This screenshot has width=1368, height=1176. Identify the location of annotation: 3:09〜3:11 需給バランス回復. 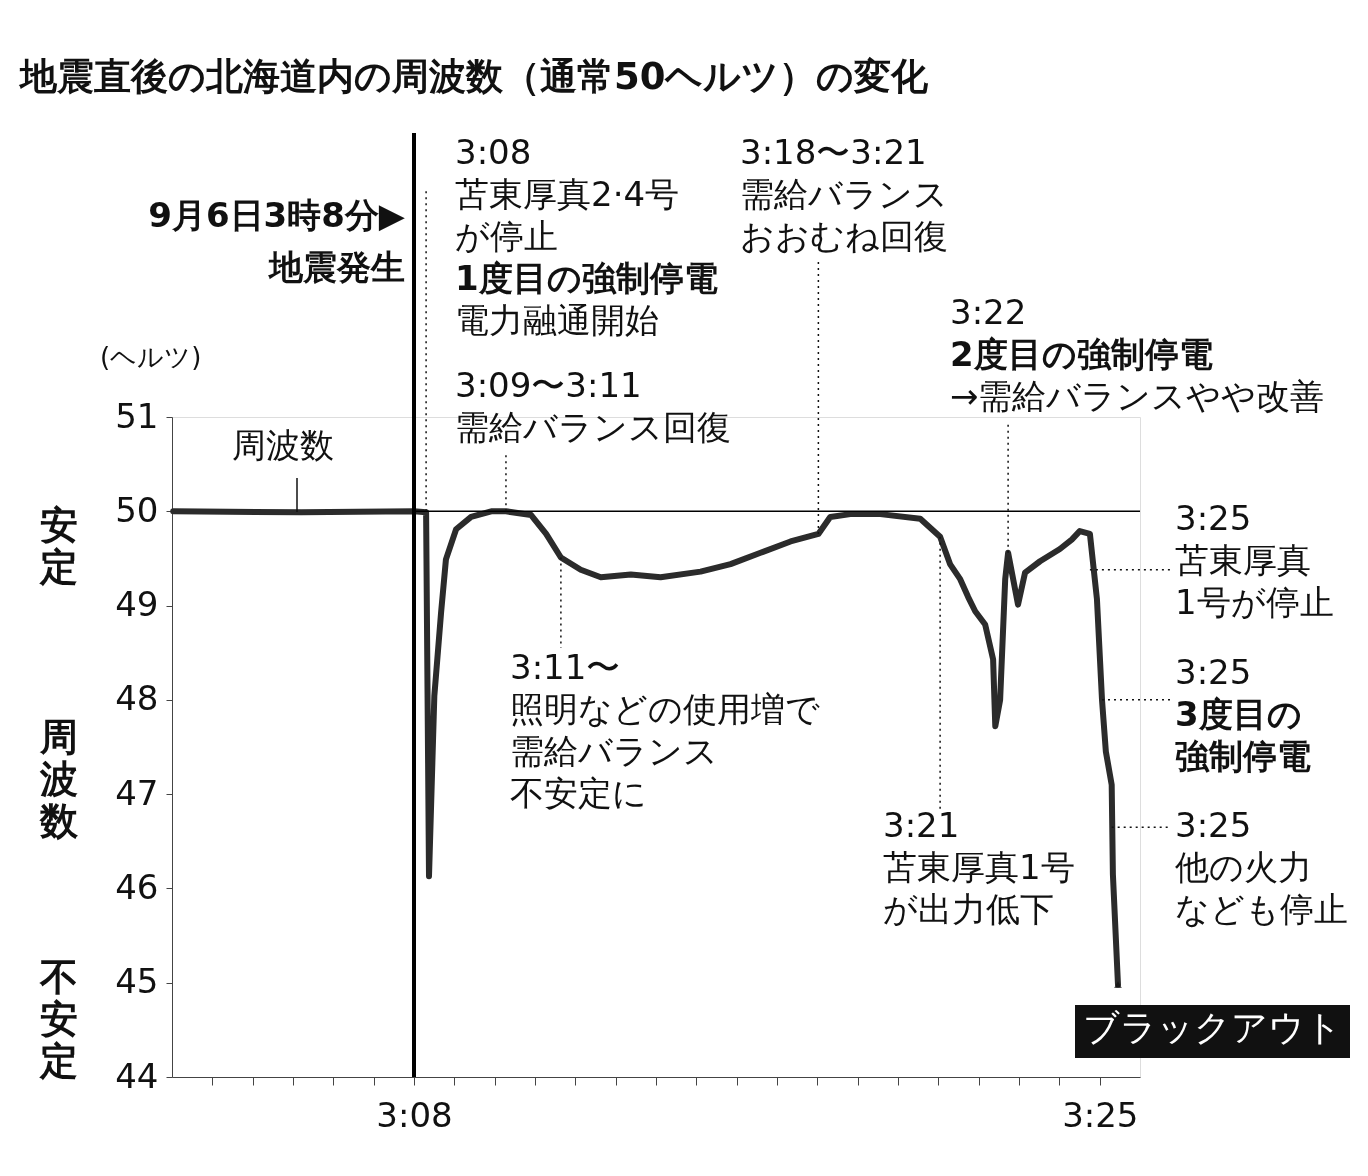
(593, 406).